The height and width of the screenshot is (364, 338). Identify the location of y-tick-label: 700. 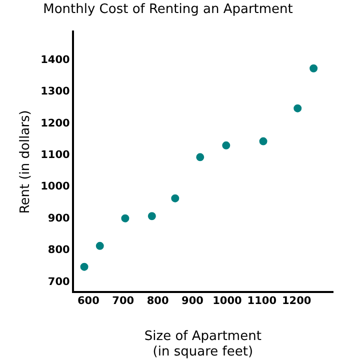
(59, 282).